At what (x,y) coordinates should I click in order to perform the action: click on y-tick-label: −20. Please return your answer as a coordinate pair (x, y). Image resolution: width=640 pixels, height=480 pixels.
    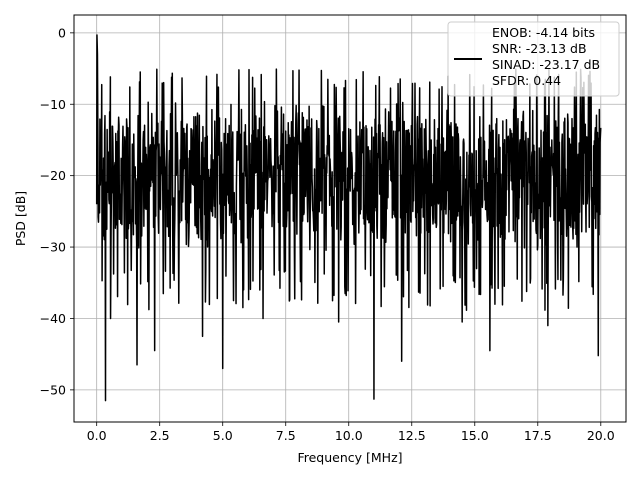
    Looking at the image, I should click on (53, 175).